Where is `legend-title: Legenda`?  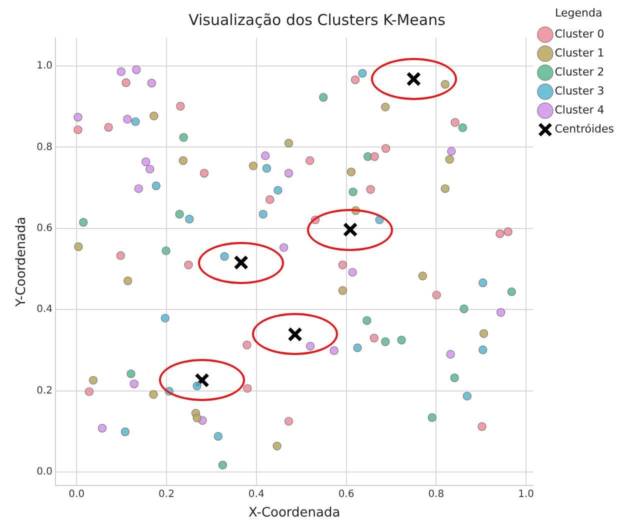 legend-title: Legenda is located at coordinates (578, 13).